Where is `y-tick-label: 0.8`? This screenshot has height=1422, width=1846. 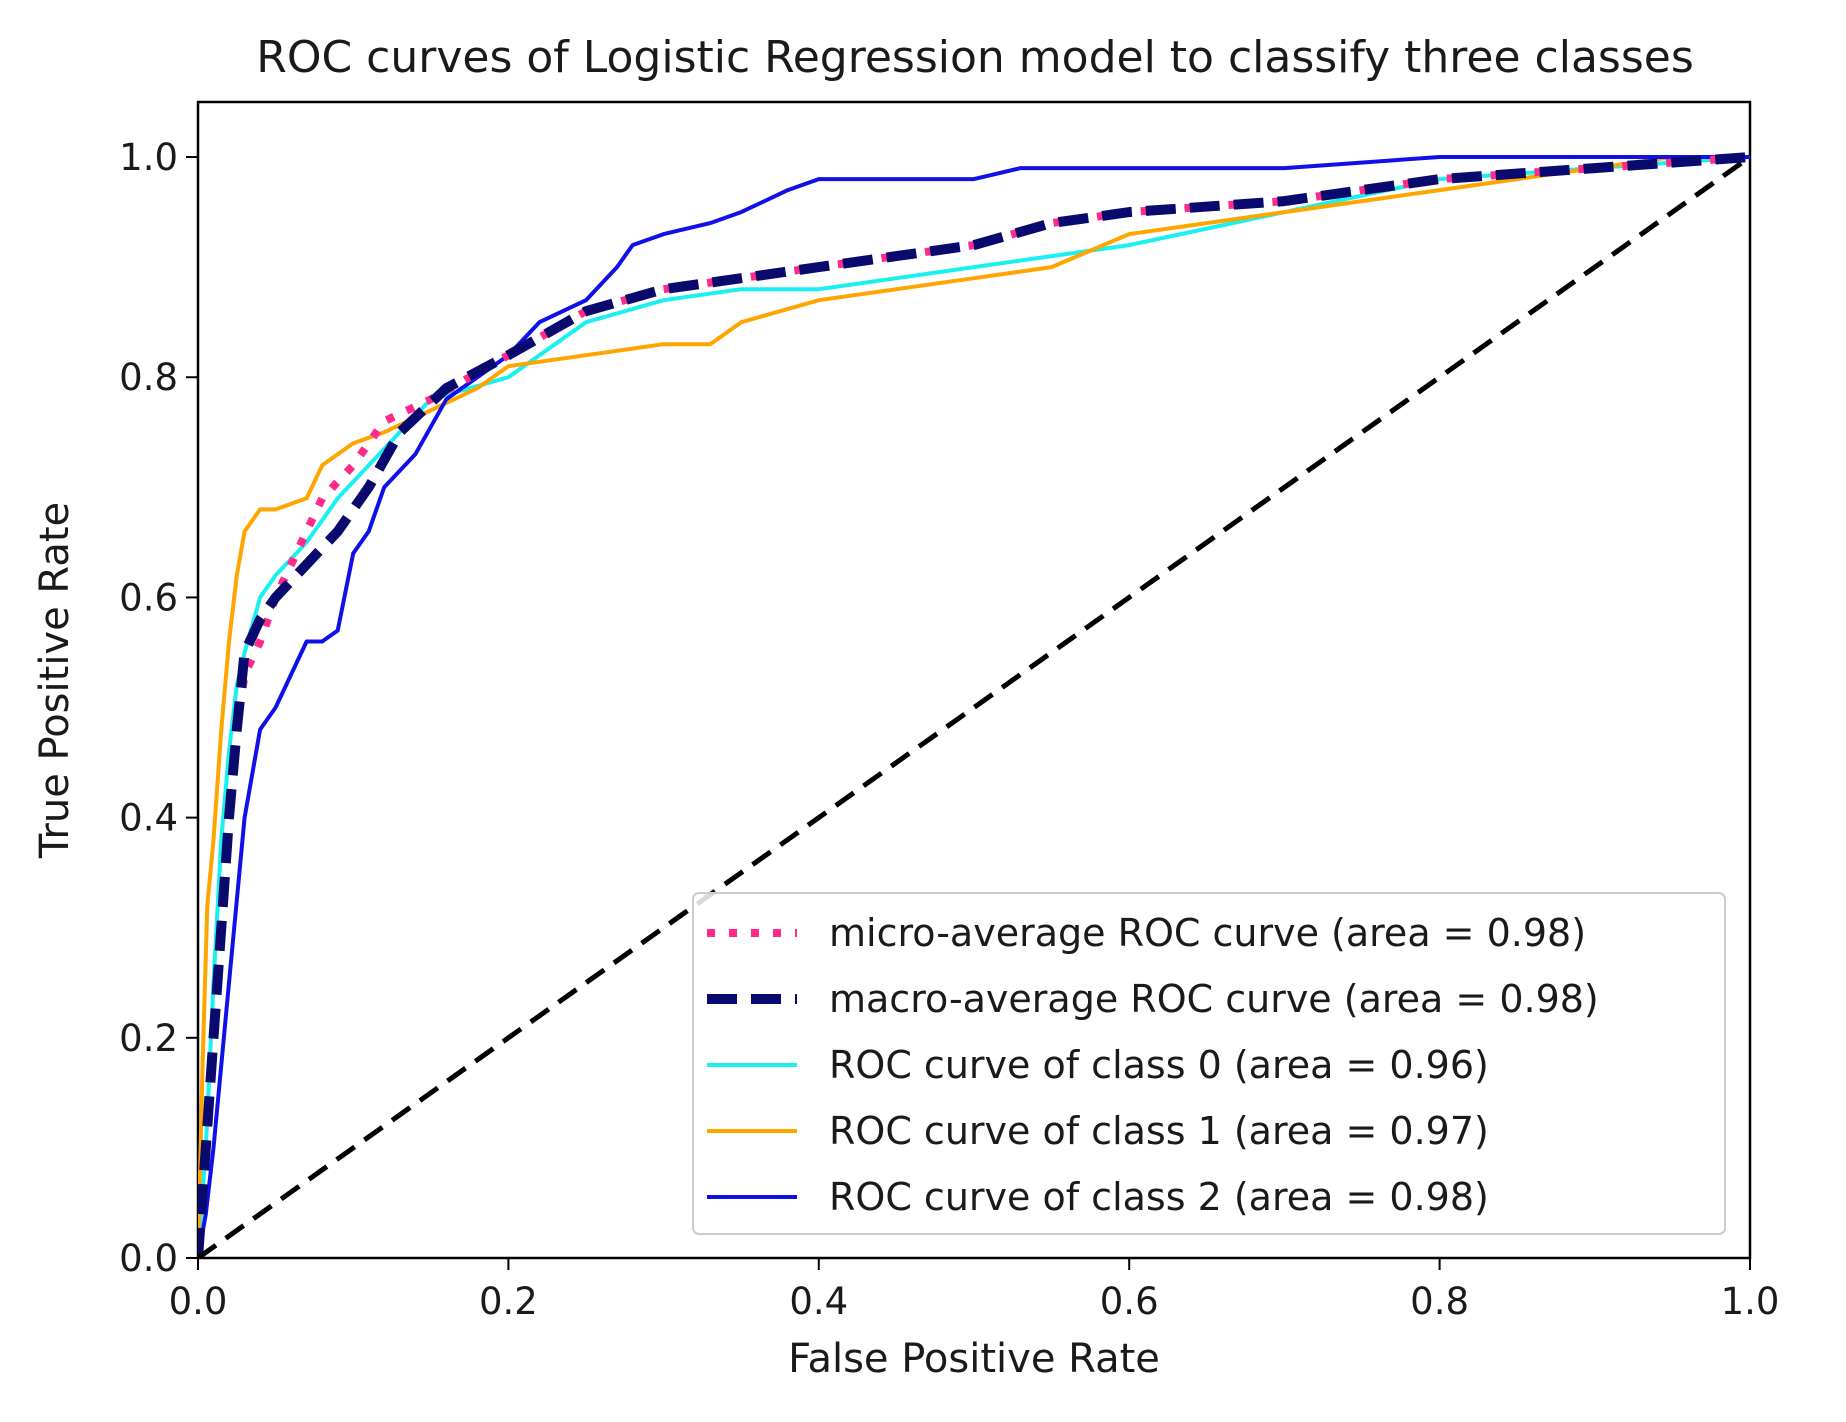 y-tick-label: 0.8 is located at coordinates (148, 377).